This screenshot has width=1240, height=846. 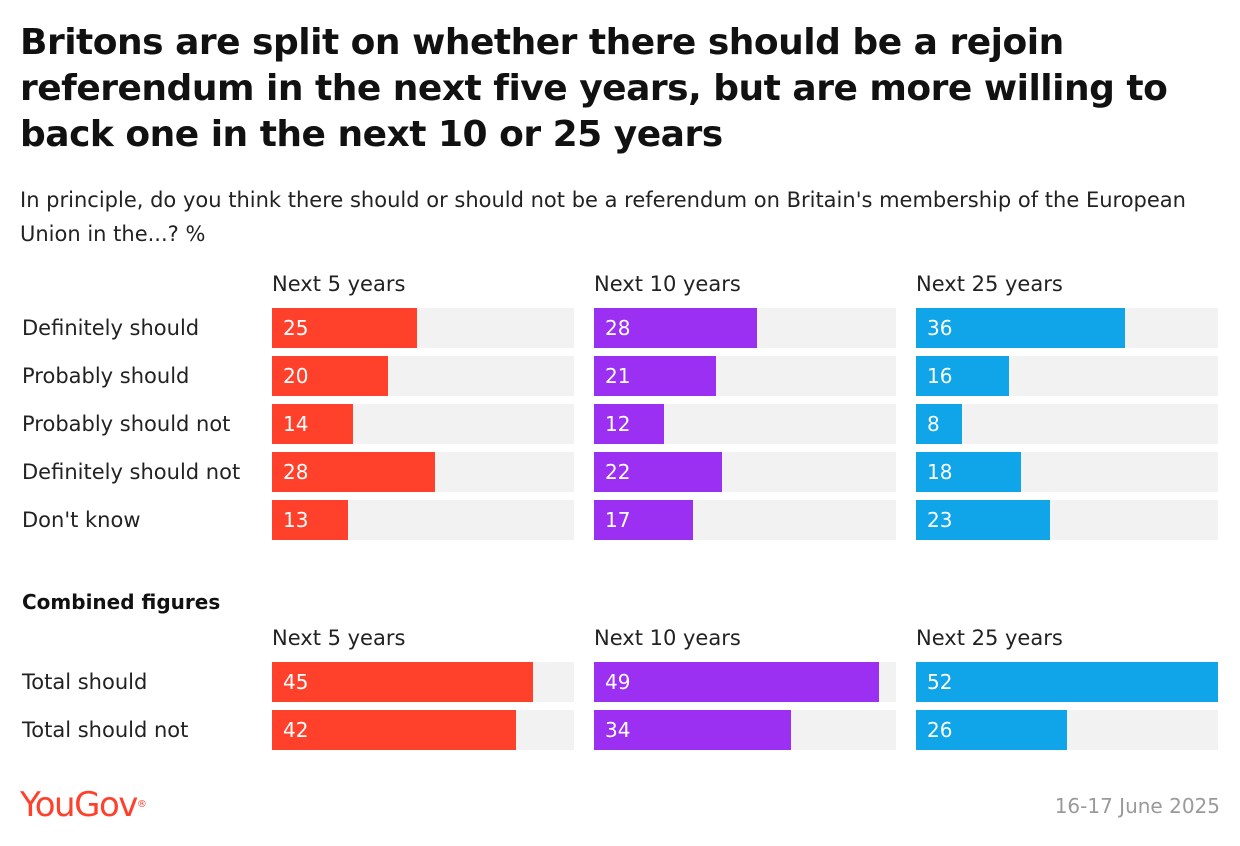 What do you see at coordinates (106, 376) in the screenshot?
I see `row-label-probably-should: Probably should` at bounding box center [106, 376].